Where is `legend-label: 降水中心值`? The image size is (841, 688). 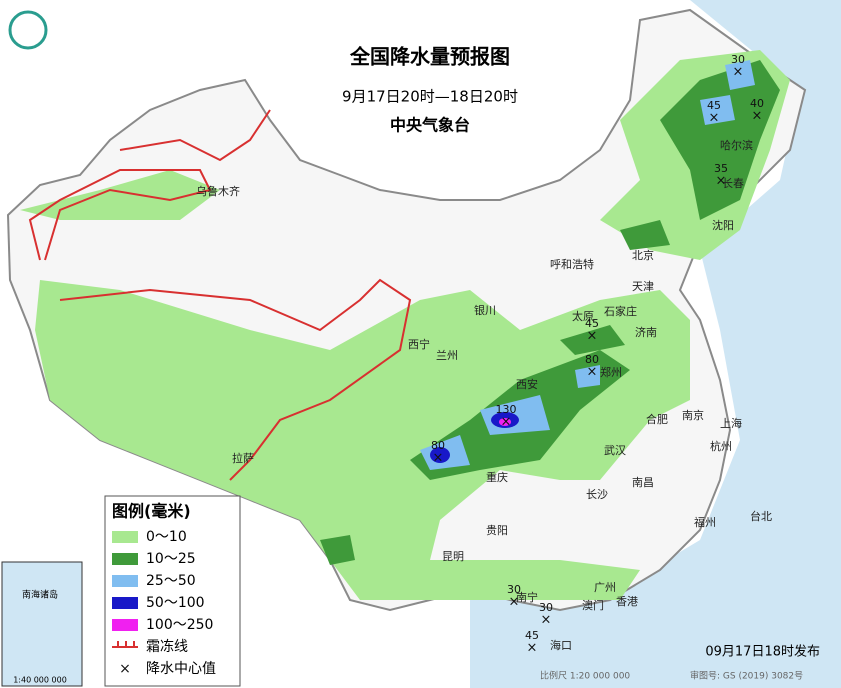 legend-label: 降水中心值 is located at coordinates (181, 669).